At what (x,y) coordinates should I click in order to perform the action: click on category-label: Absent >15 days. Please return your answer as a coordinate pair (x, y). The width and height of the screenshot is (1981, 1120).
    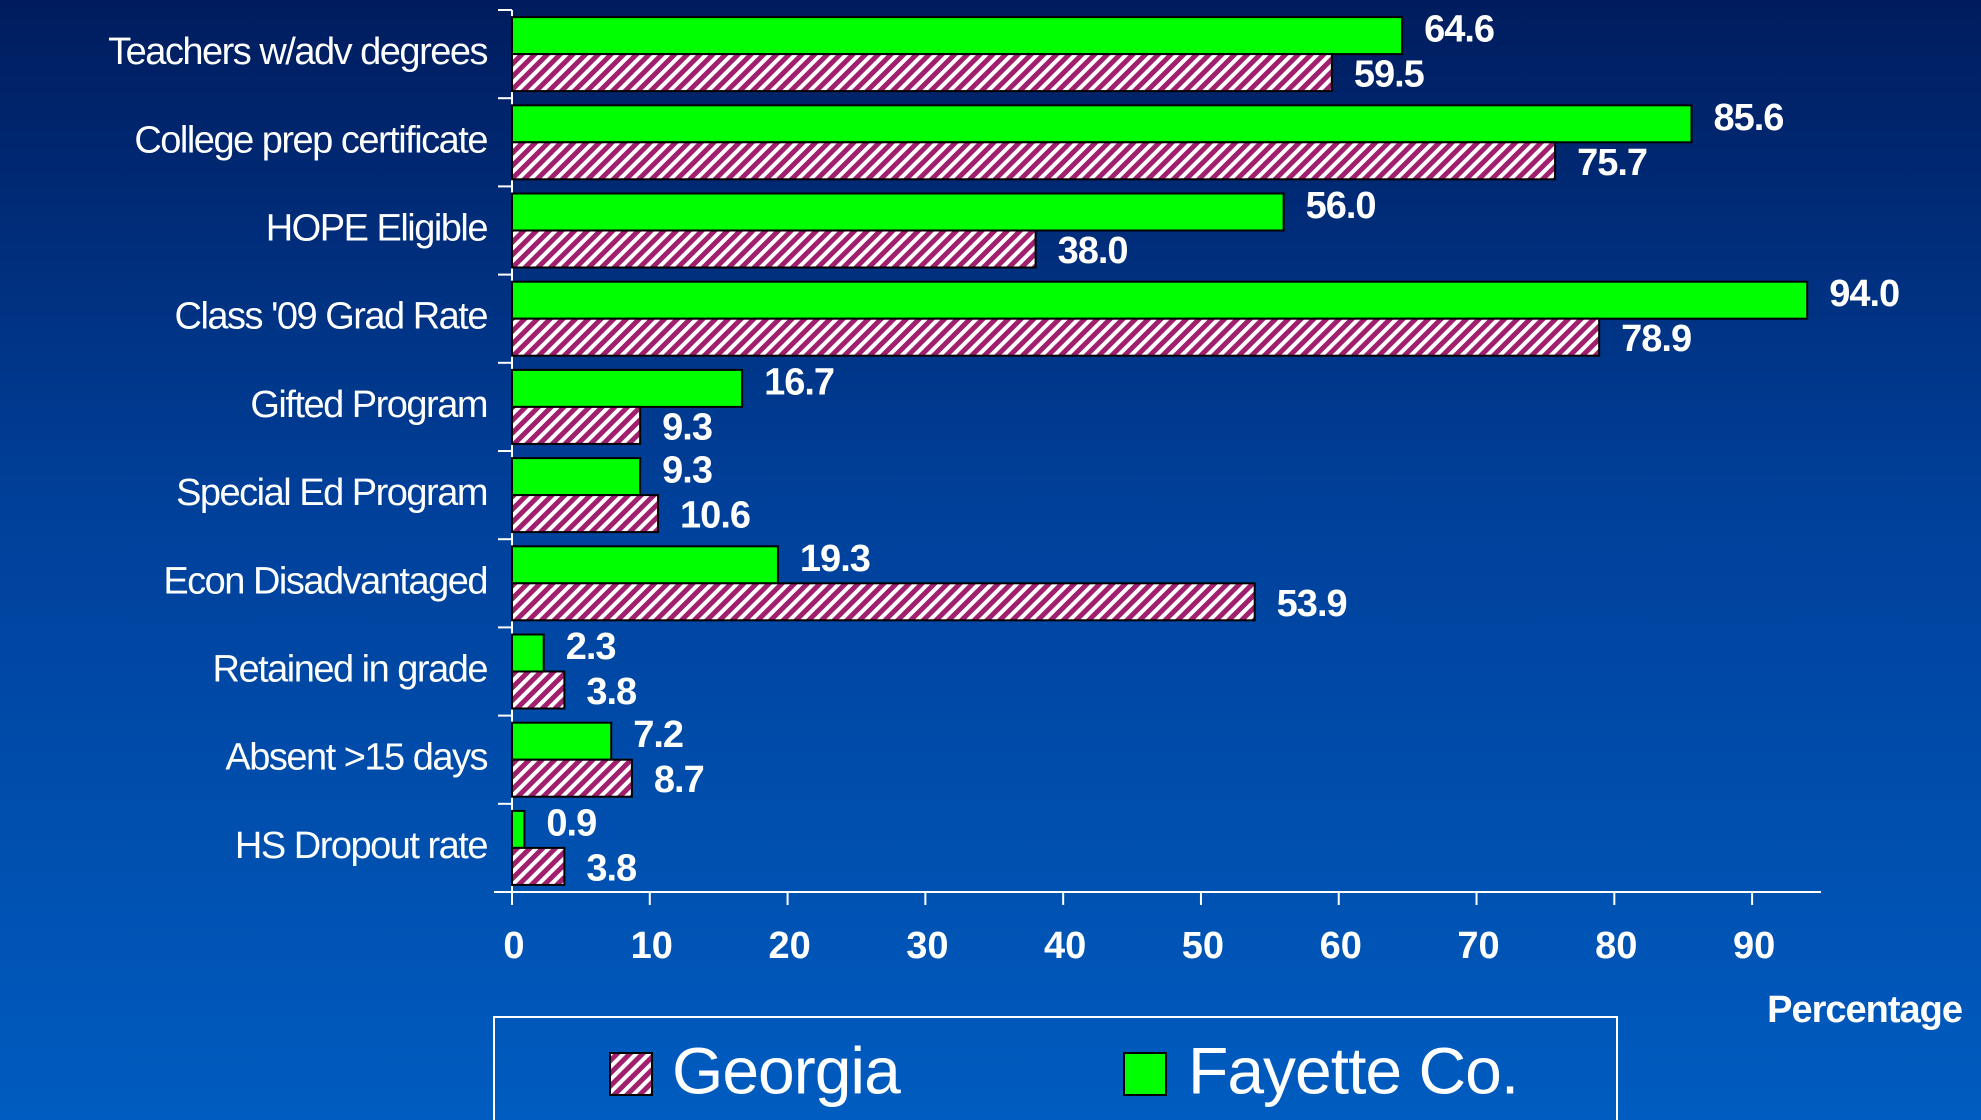
    Looking at the image, I should click on (356, 758).